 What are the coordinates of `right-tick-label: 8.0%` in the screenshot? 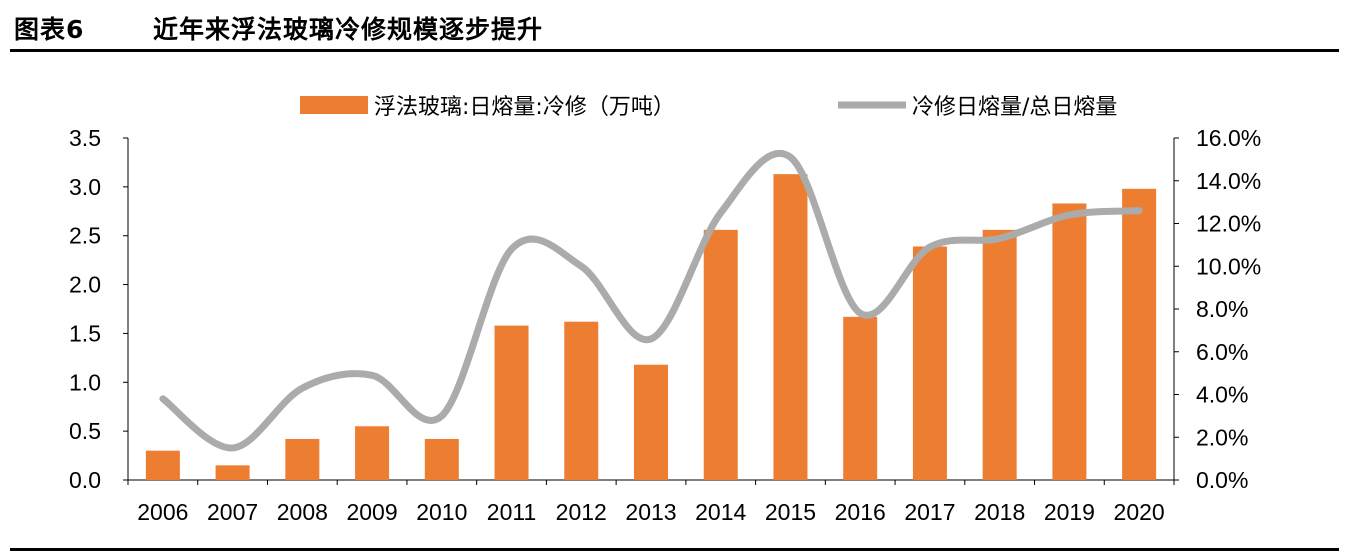 It's located at (1222, 309).